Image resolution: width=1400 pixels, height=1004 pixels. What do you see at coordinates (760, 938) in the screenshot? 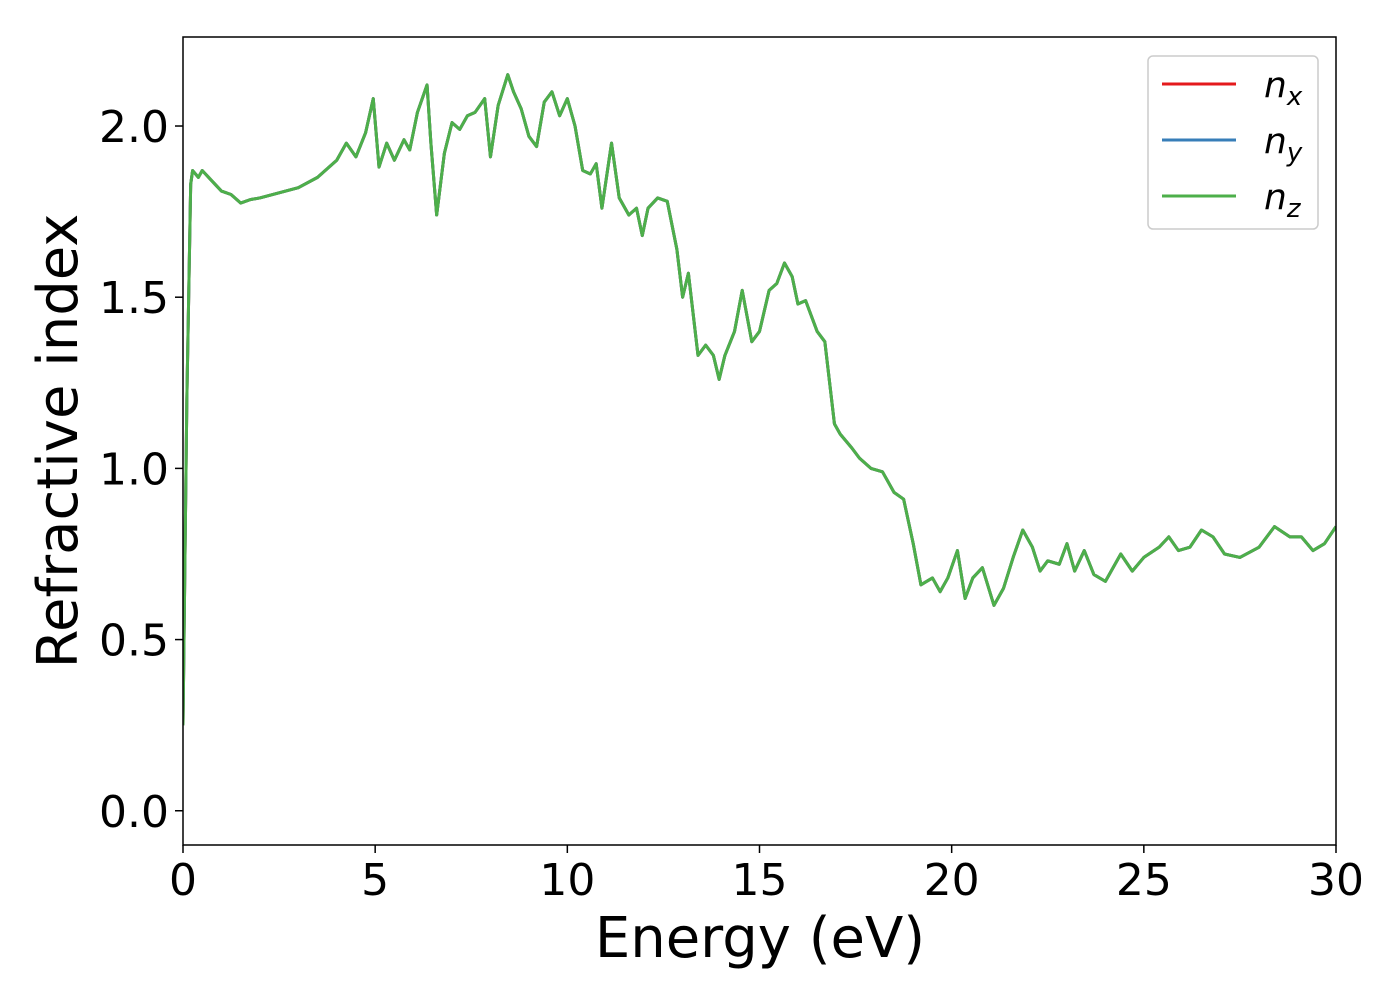
I see `x-axis-label: Energy (eV)` at bounding box center [760, 938].